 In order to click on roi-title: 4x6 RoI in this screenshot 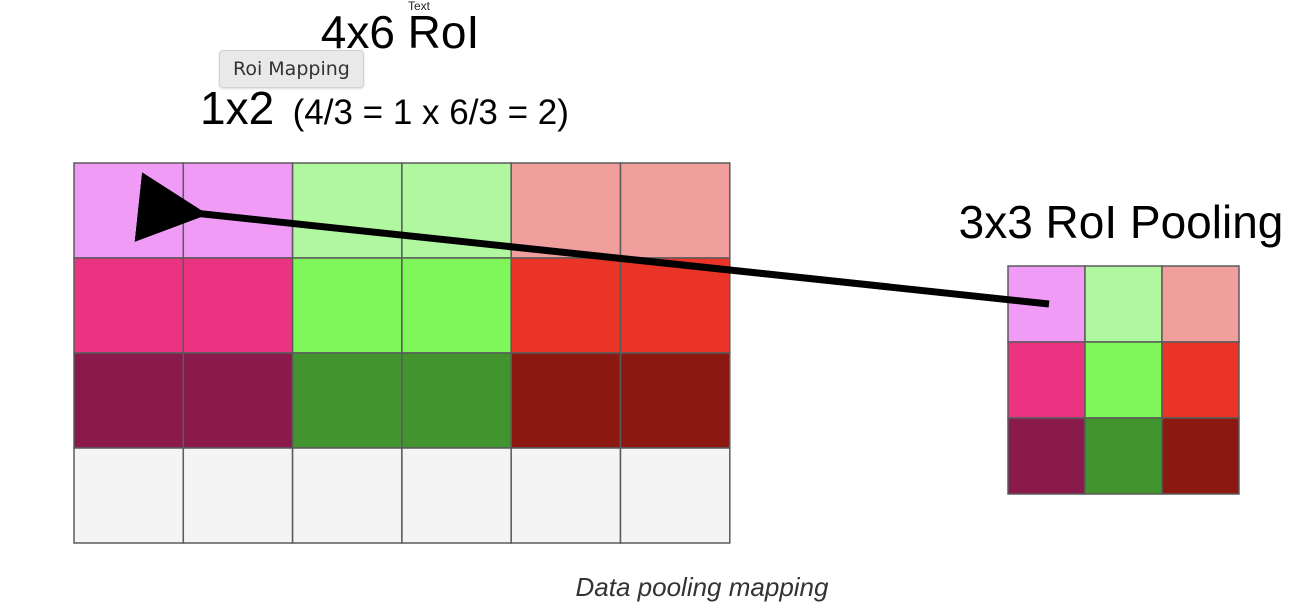, I will do `click(400, 32)`.